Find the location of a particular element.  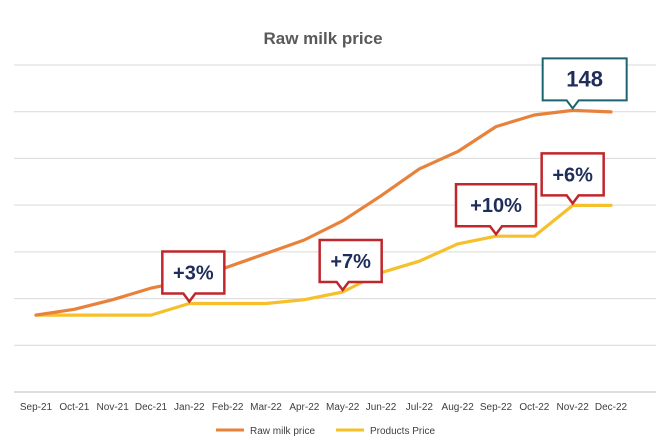

x-tick-label: Jun-22 is located at coordinates (381, 407).